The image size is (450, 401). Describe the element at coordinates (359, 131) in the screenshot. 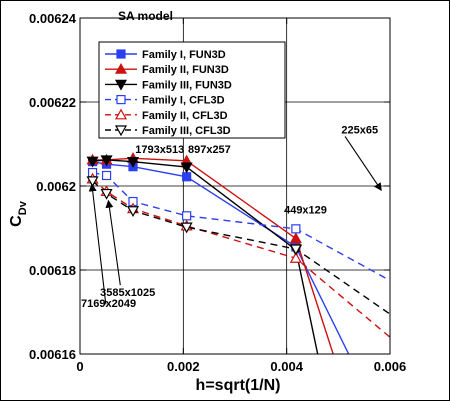

I see `annotation-label: 225x65` at that location.